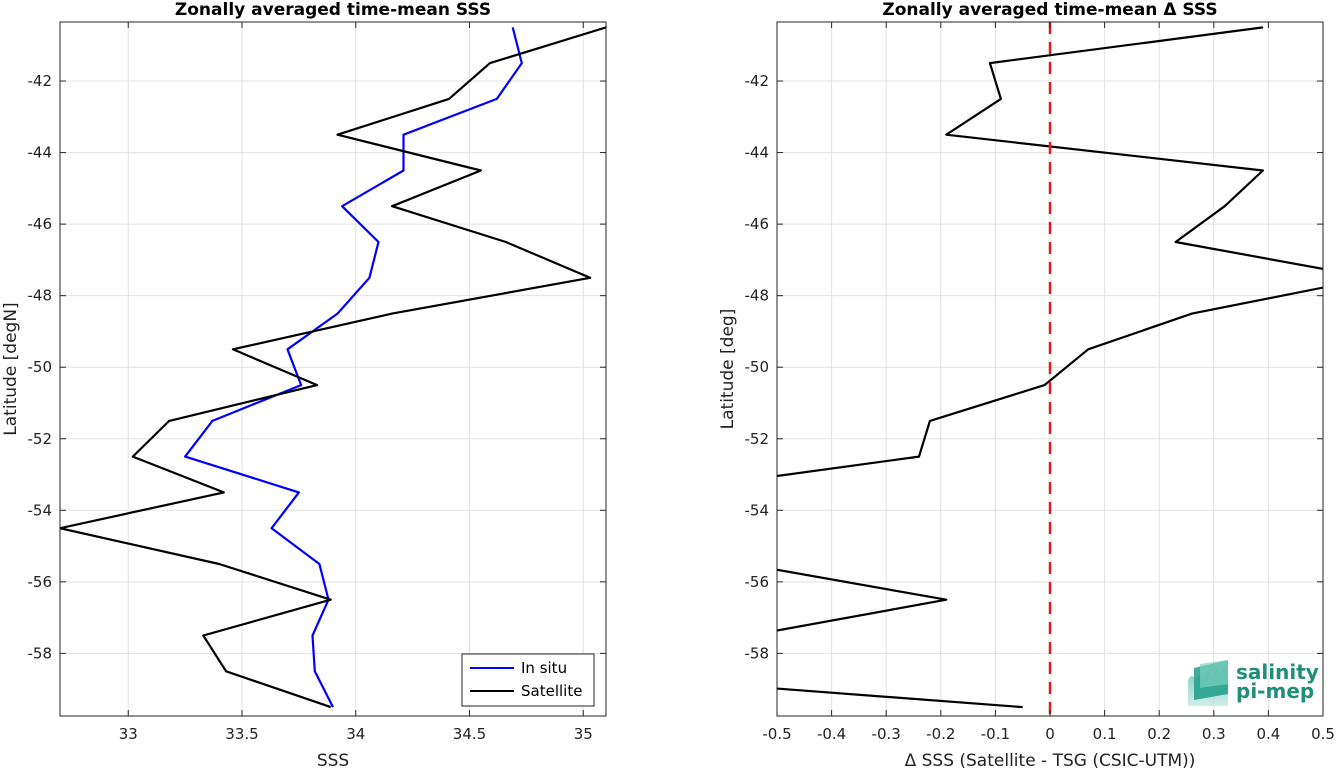  I want to click on logo-line2: pi-mep, so click(1275, 691).